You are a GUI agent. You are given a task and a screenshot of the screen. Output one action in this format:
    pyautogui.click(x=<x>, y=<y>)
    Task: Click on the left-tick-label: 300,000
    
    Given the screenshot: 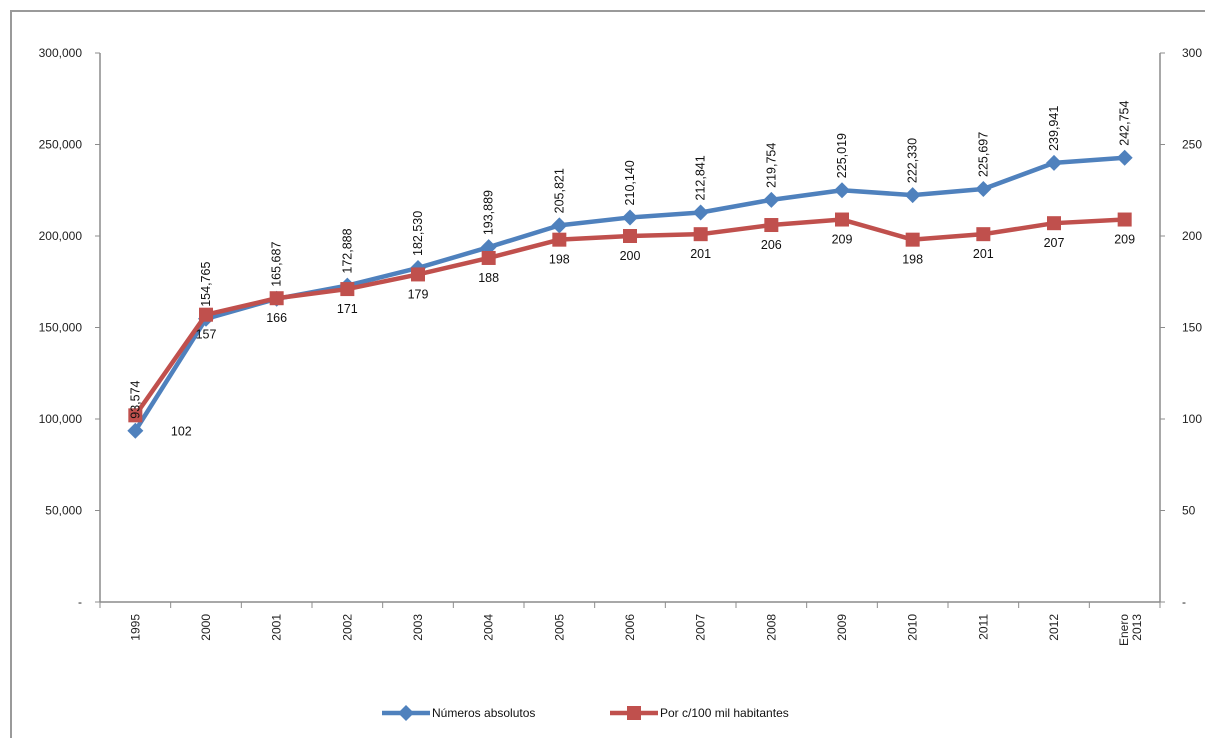 What is the action you would take?
    pyautogui.click(x=61, y=53)
    